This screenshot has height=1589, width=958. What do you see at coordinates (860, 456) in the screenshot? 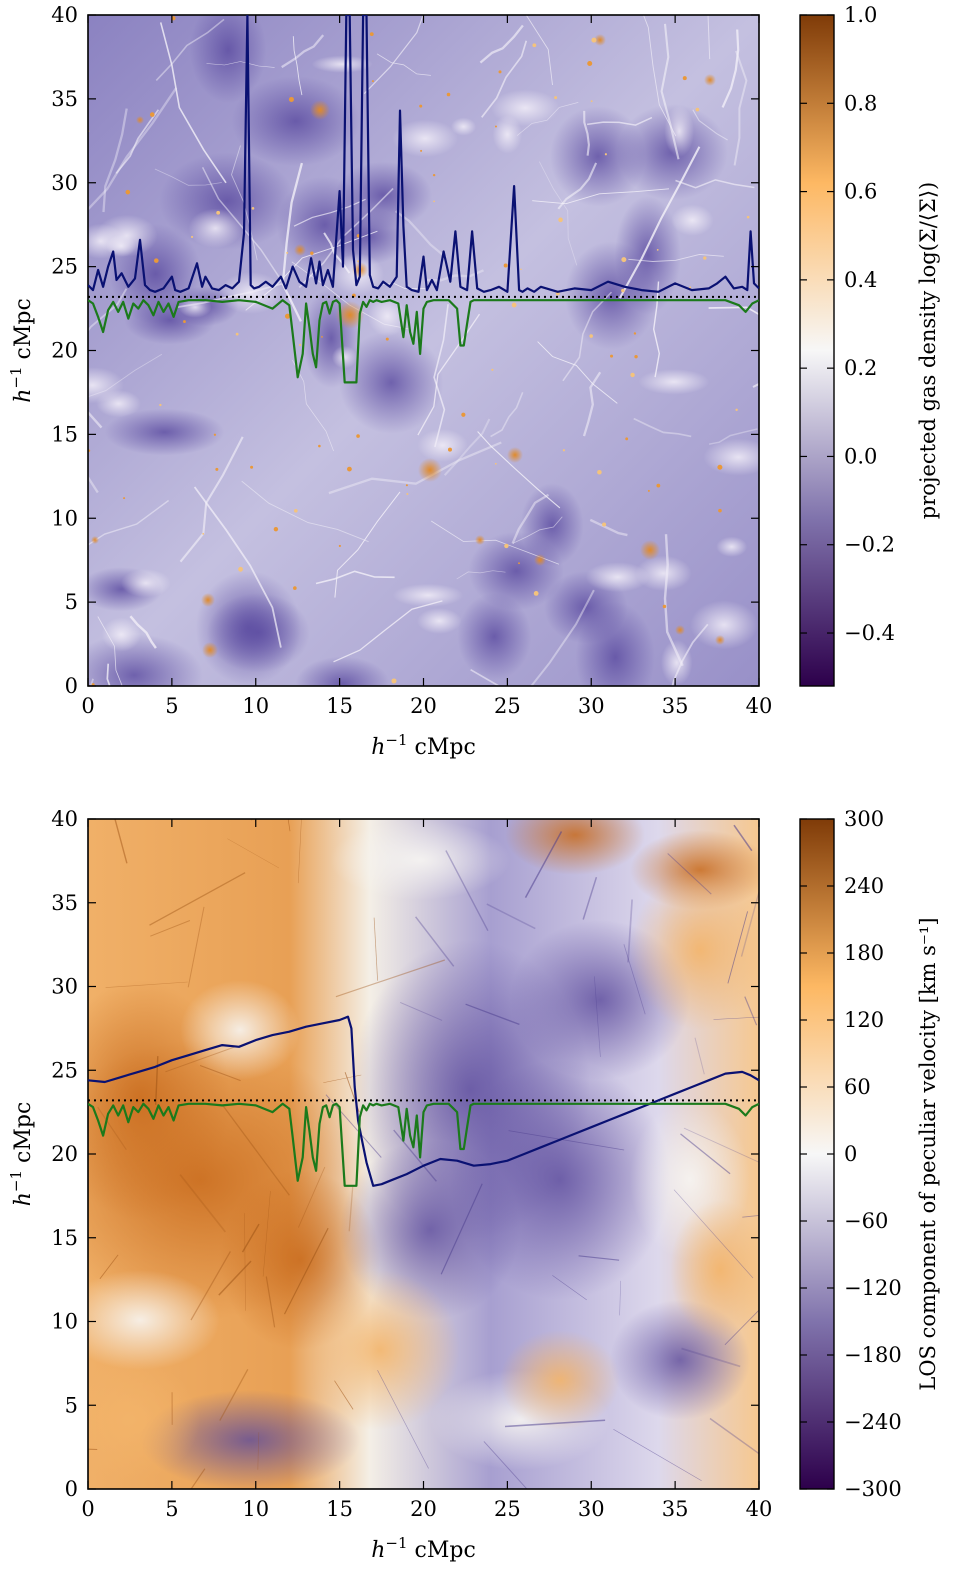
I see `colorbar-tick-label: 0.0` at bounding box center [860, 456].